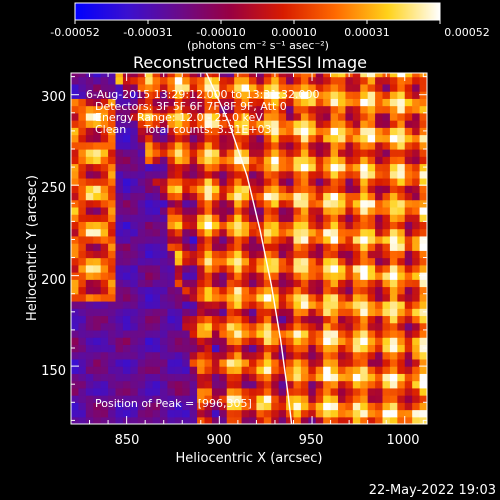  What do you see at coordinates (311, 440) in the screenshot?
I see `x-tick-label: 950` at bounding box center [311, 440].